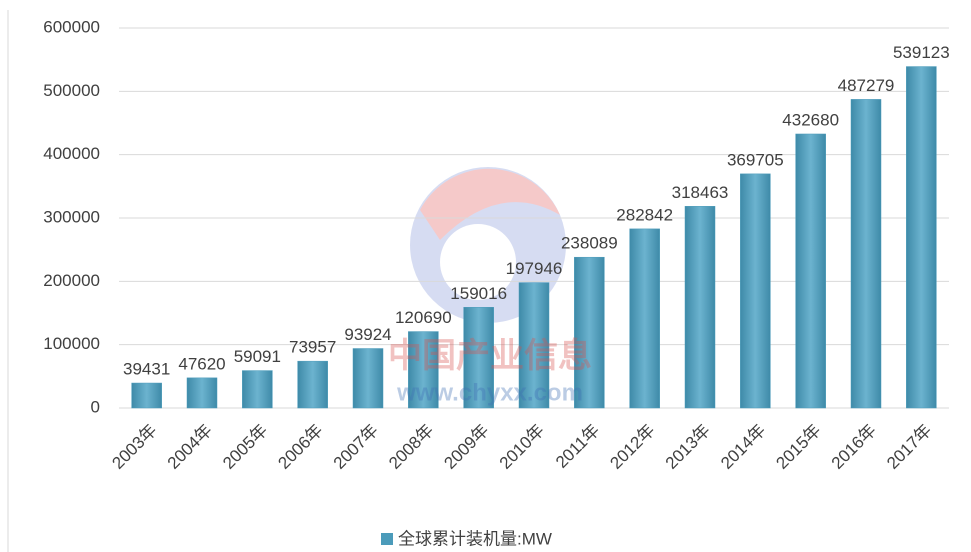 This screenshot has height=552, width=971. I want to click on x-tick-label: 2004年, so click(190, 447).